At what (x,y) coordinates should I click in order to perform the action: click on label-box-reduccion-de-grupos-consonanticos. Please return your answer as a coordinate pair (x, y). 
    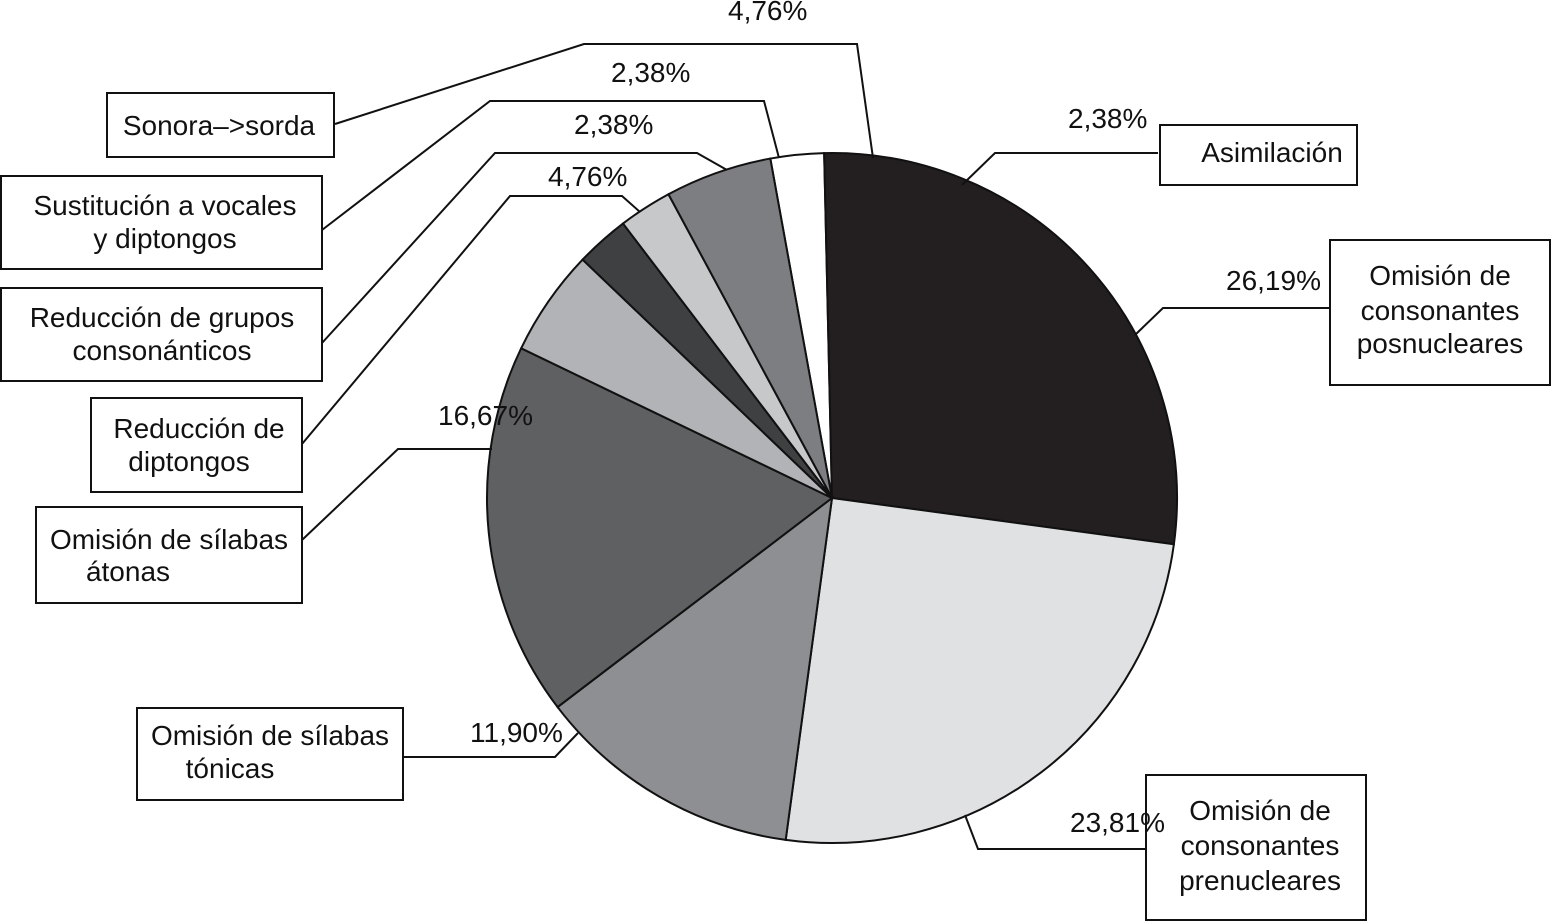
    Looking at the image, I should click on (161, 334).